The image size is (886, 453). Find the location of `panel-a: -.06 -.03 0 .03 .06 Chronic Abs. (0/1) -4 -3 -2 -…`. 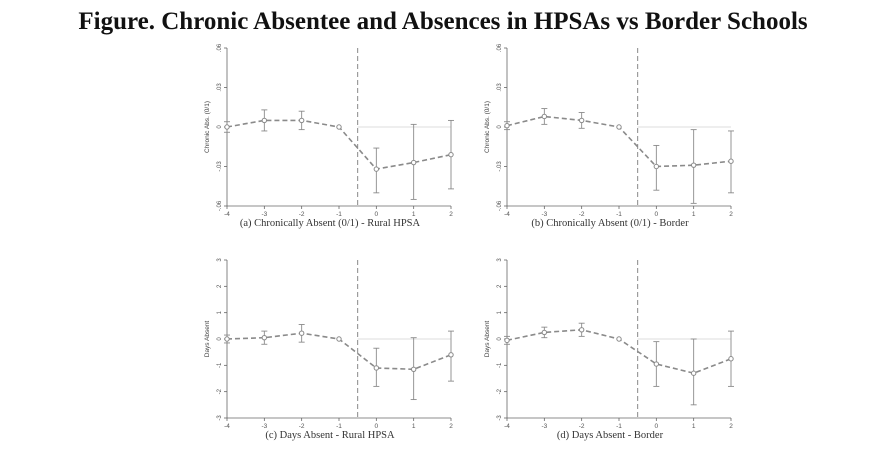

panel-a: -.06 -.03 0 .03 .06 Chronic Abs. (0/1) -4 -3 -2 -… is located at coordinates (330, 137).